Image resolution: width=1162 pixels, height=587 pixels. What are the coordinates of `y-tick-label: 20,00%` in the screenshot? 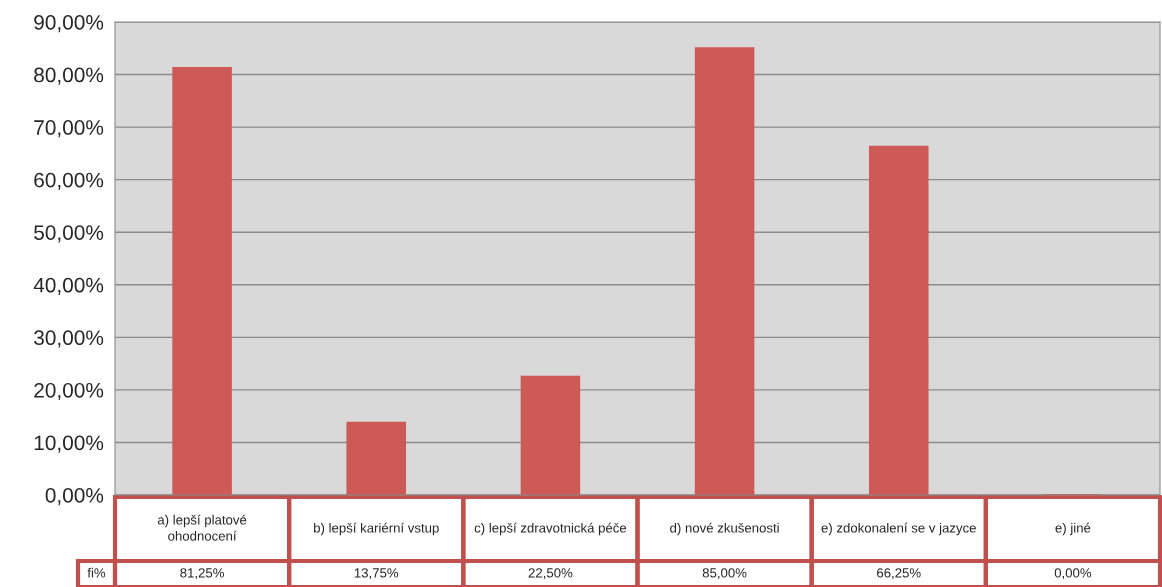 It's located at (69, 391).